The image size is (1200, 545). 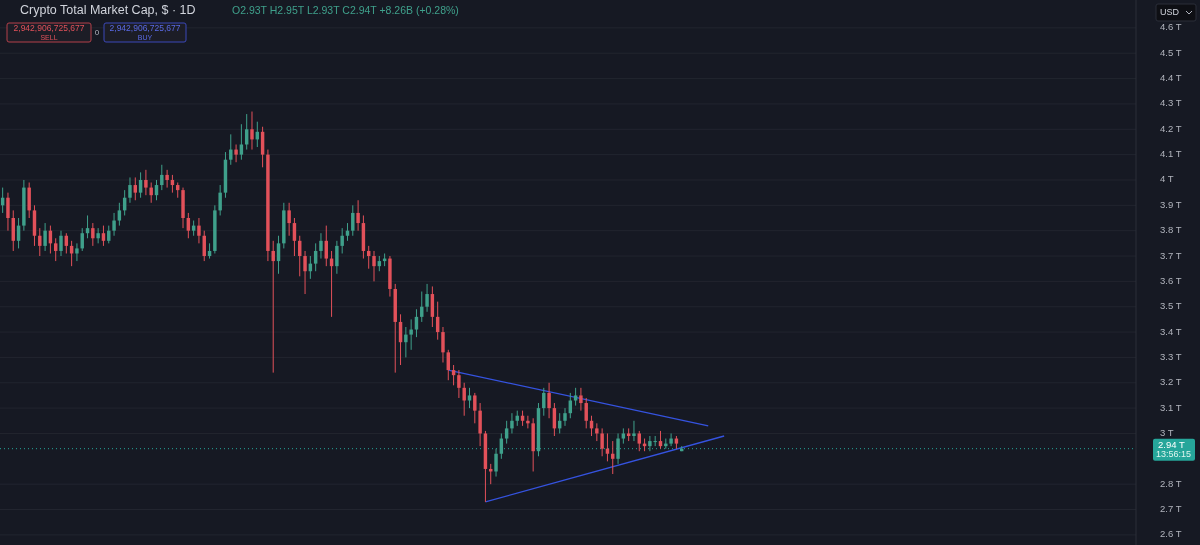 I want to click on y-tick-label: 3.4 T, so click(x=1171, y=331).